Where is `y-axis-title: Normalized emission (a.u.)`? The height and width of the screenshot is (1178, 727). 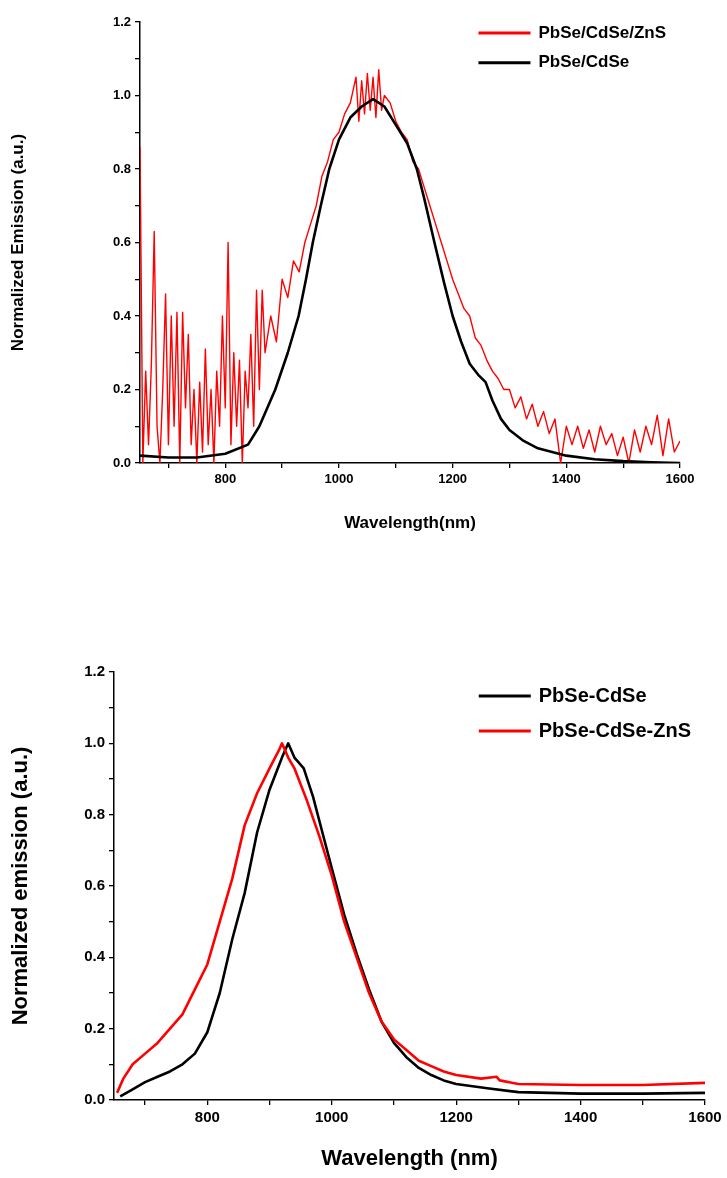 y-axis-title: Normalized emission (a.u.) is located at coordinates (20, 886).